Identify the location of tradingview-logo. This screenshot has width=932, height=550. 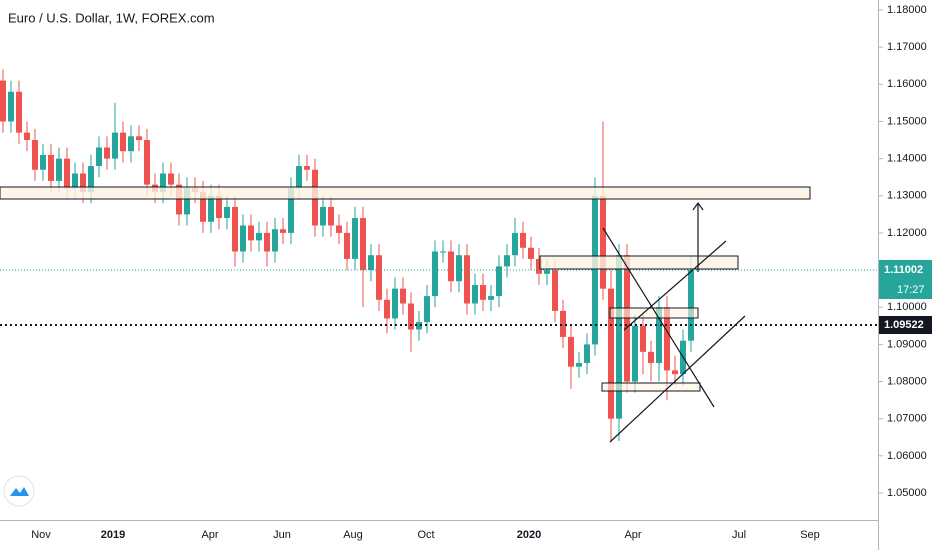
(19, 491).